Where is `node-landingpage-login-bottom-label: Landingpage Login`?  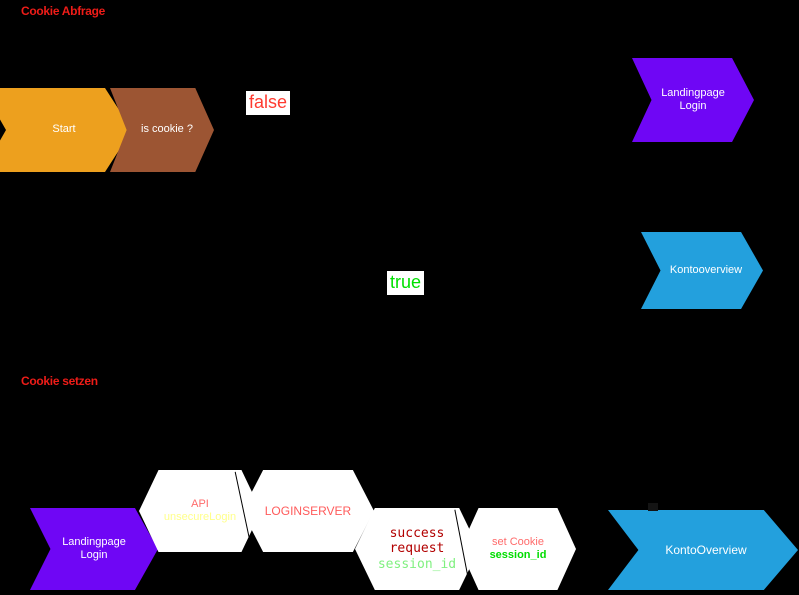 node-landingpage-login-bottom-label: Landingpage Login is located at coordinates (94, 549).